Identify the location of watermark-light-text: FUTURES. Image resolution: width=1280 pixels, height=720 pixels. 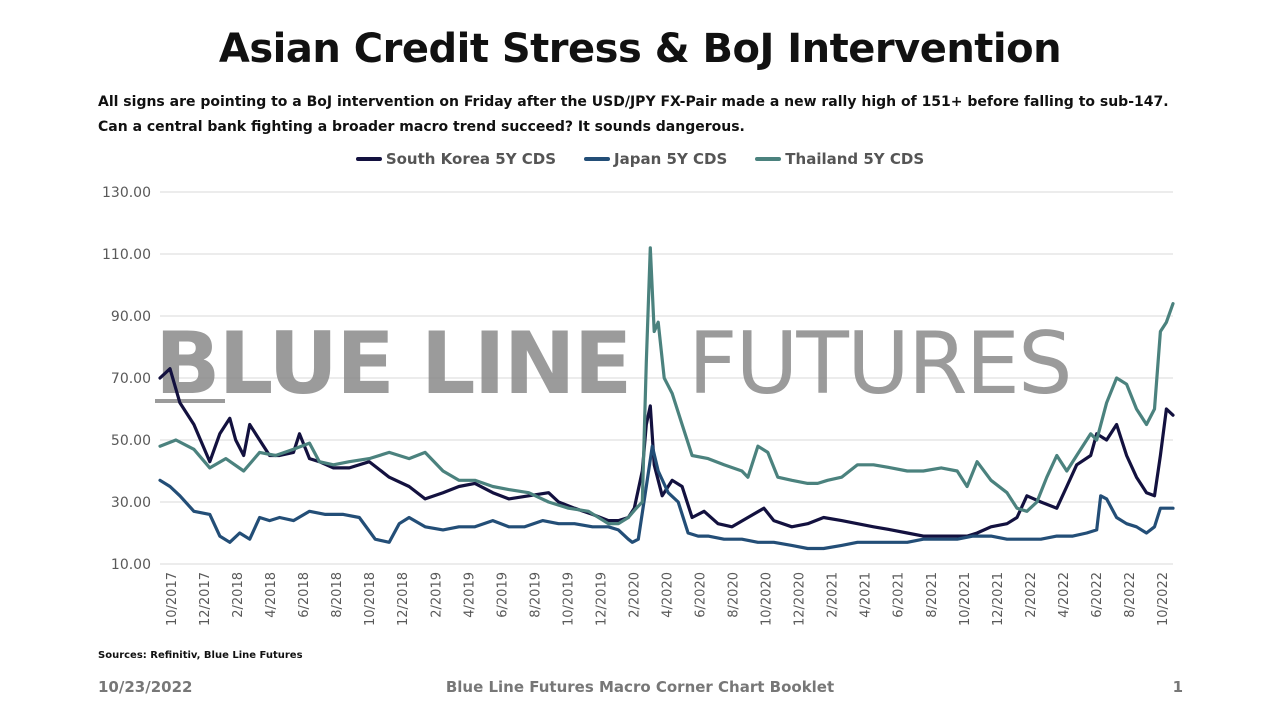
(879, 364).